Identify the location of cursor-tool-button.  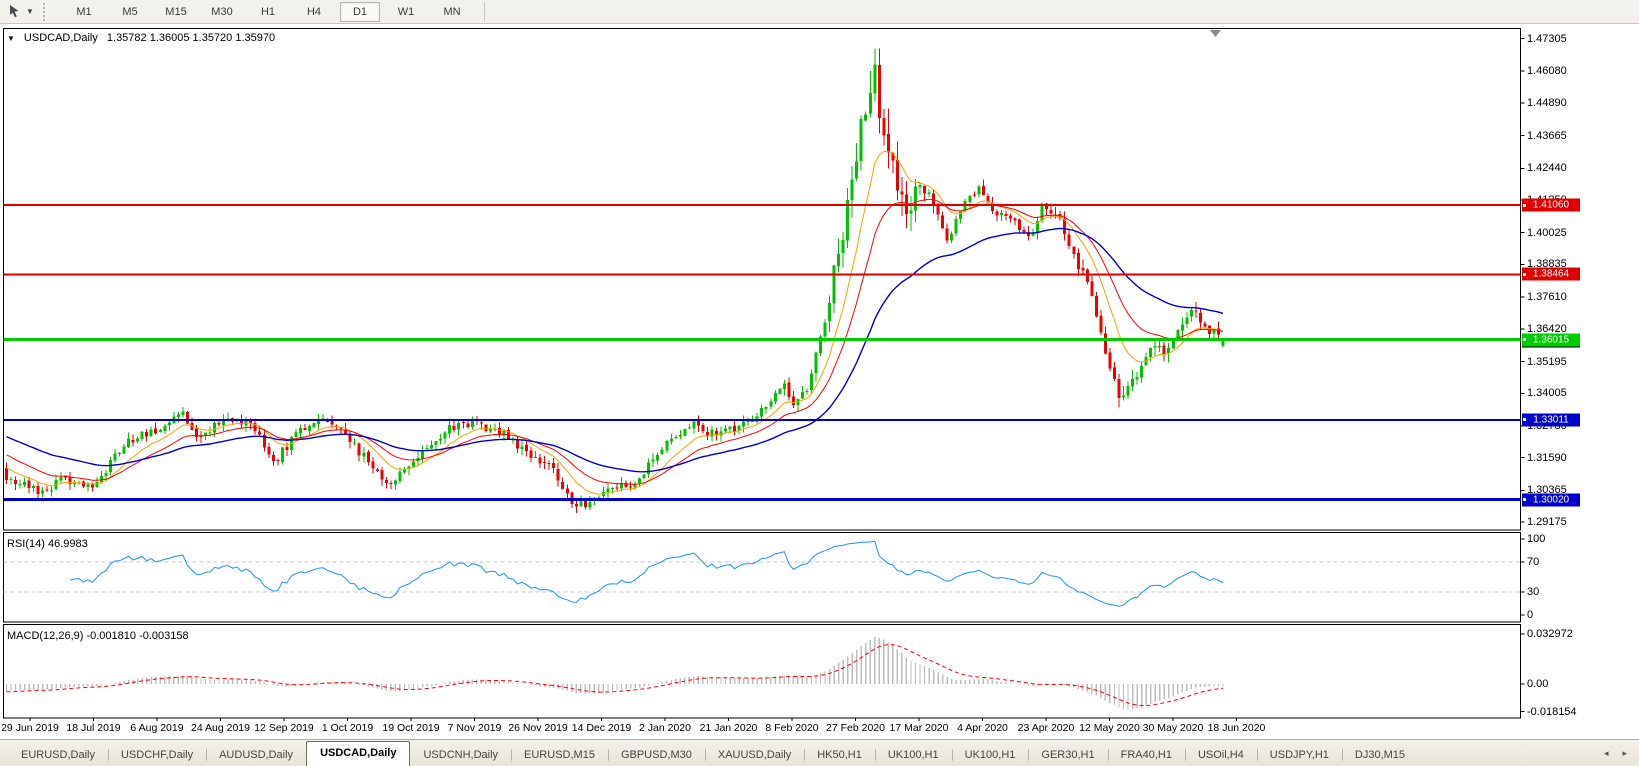
(14, 12).